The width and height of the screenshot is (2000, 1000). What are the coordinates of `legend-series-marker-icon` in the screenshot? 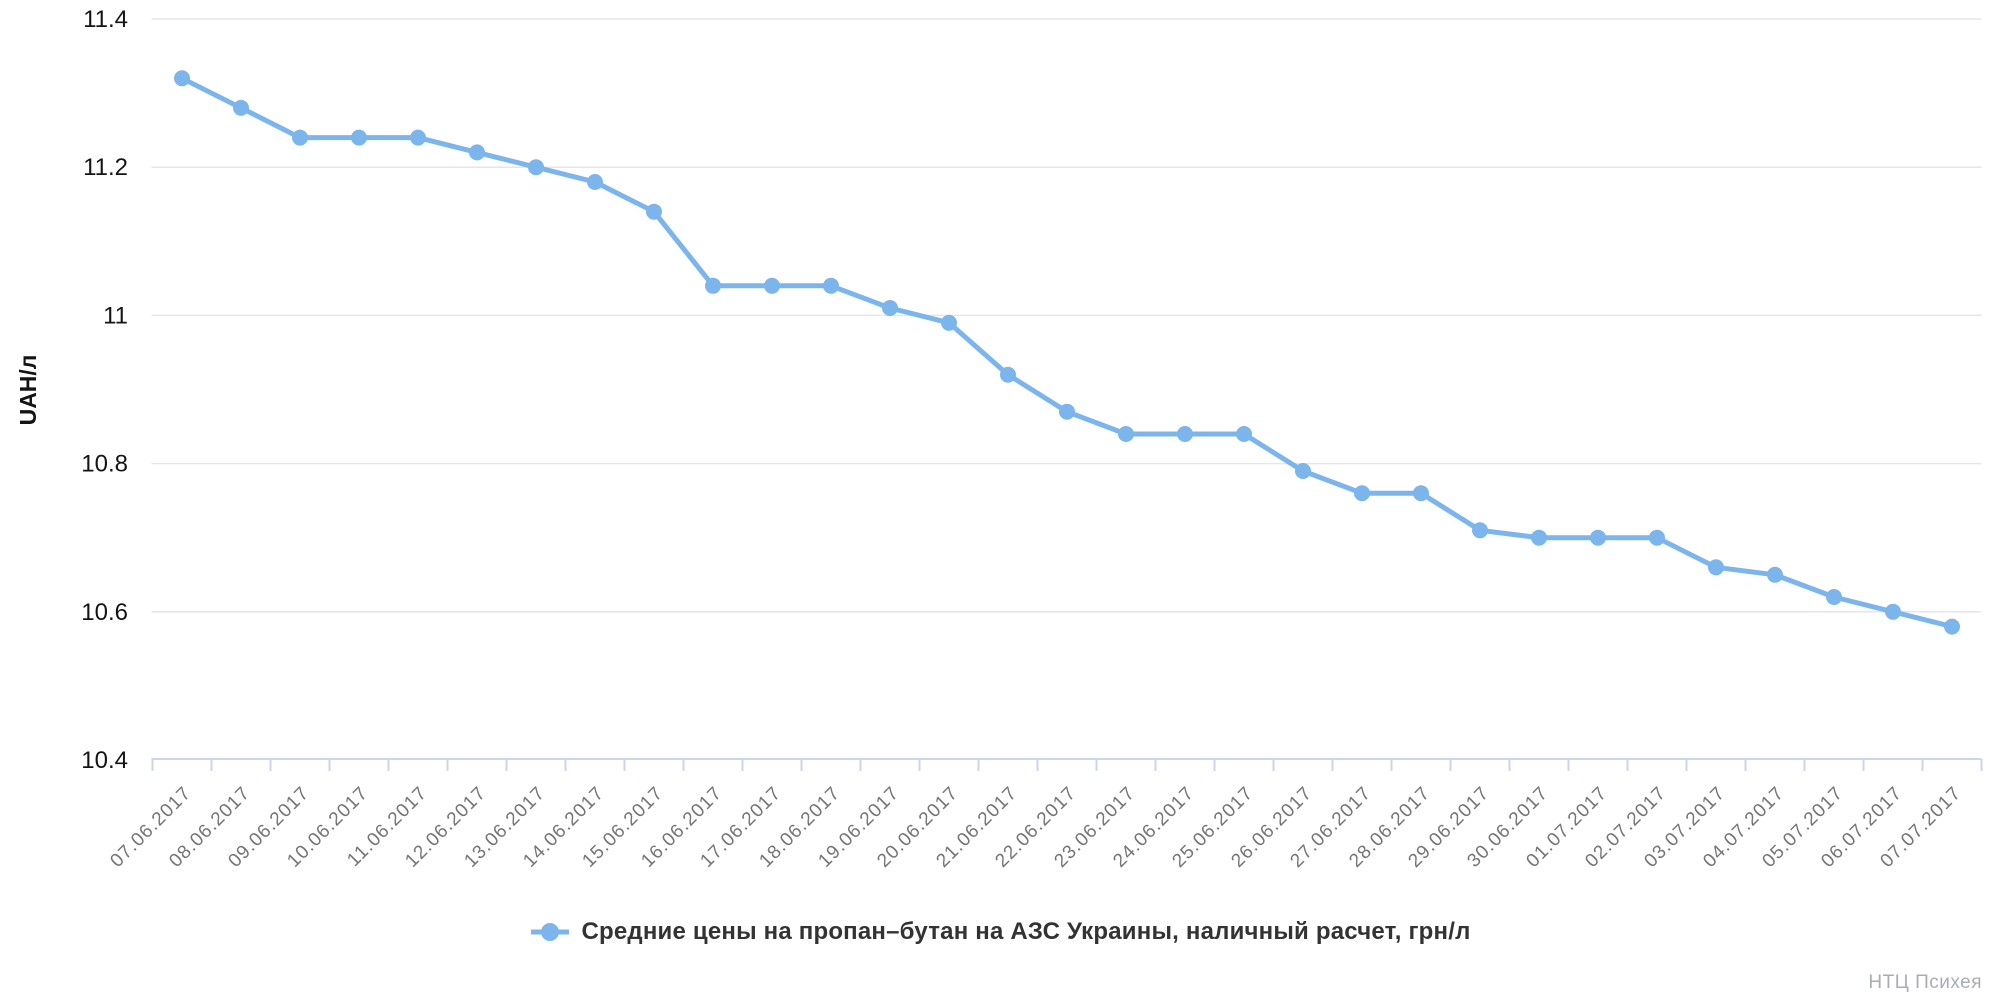 It's located at (550, 932).